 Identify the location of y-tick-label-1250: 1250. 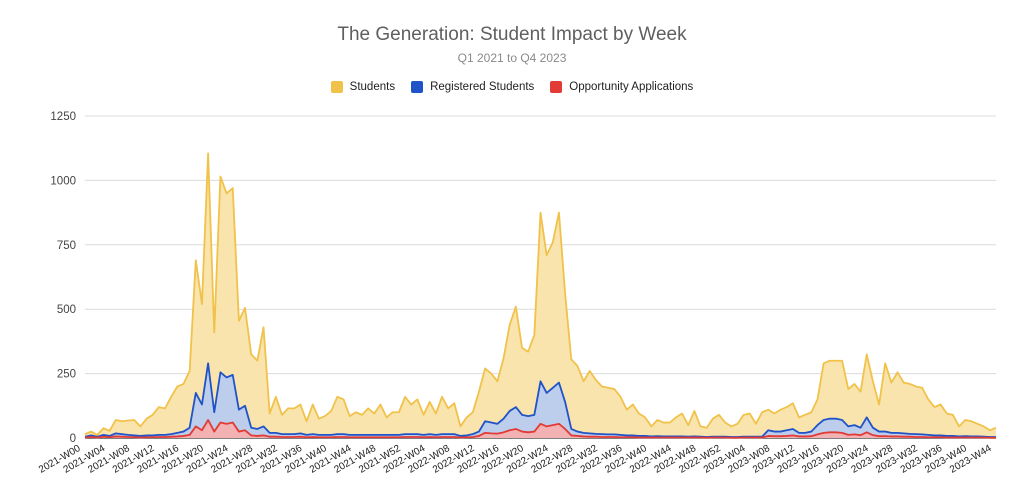
(63, 117).